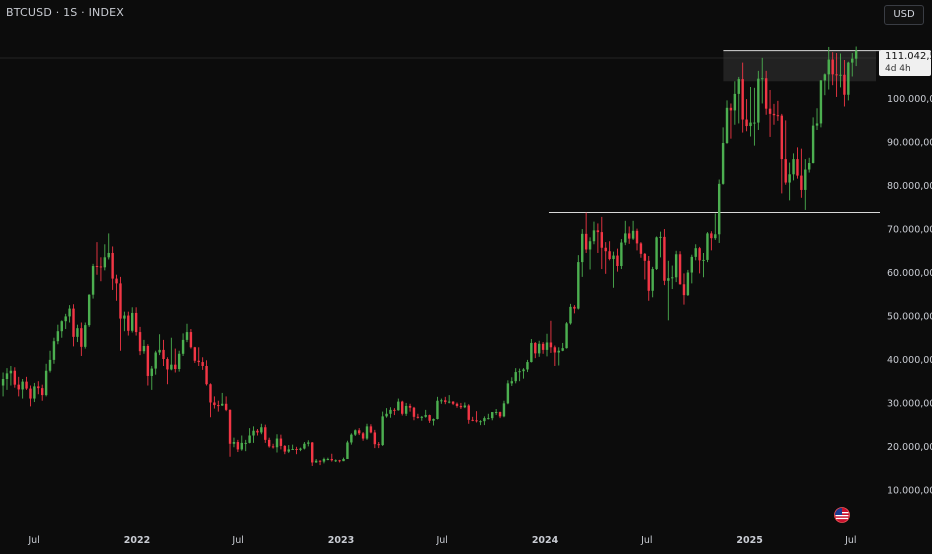  What do you see at coordinates (799, 66) in the screenshot?
I see `resistance-zone` at bounding box center [799, 66].